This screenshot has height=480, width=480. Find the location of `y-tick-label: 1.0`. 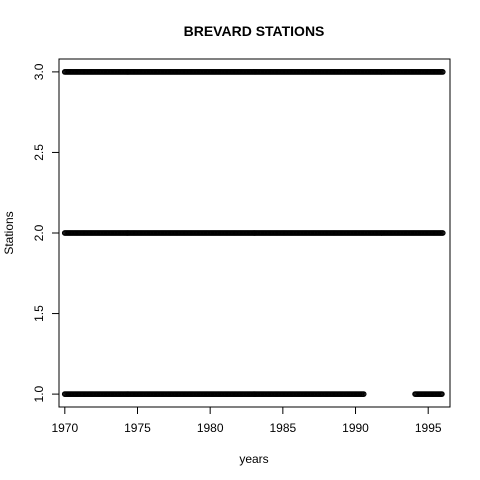

y-tick-label: 1.0 is located at coordinates (39, 393).